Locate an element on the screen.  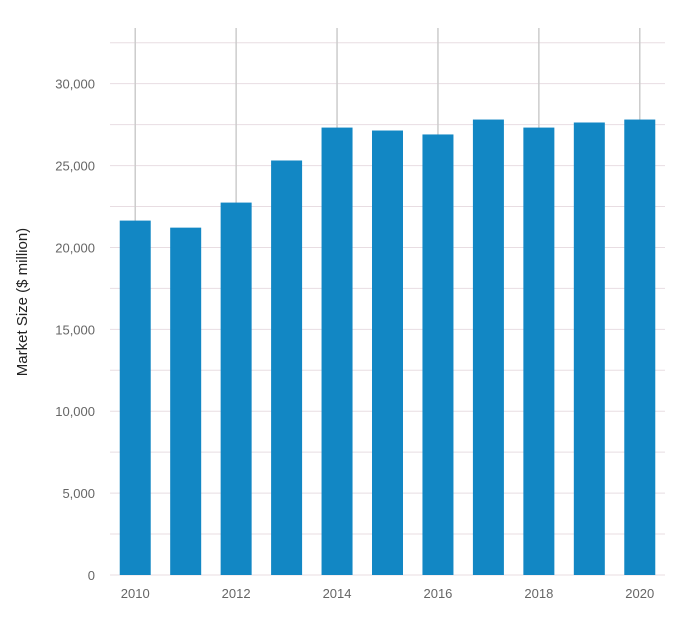
y-tick-label: 20,000 is located at coordinates (75, 247).